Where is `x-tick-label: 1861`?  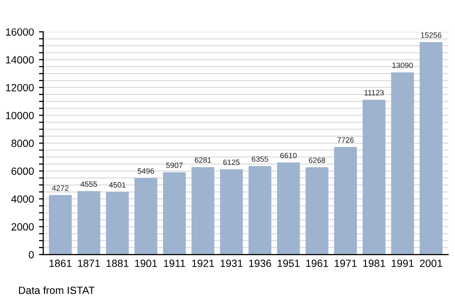 x-tick-label: 1861 is located at coordinates (61, 264).